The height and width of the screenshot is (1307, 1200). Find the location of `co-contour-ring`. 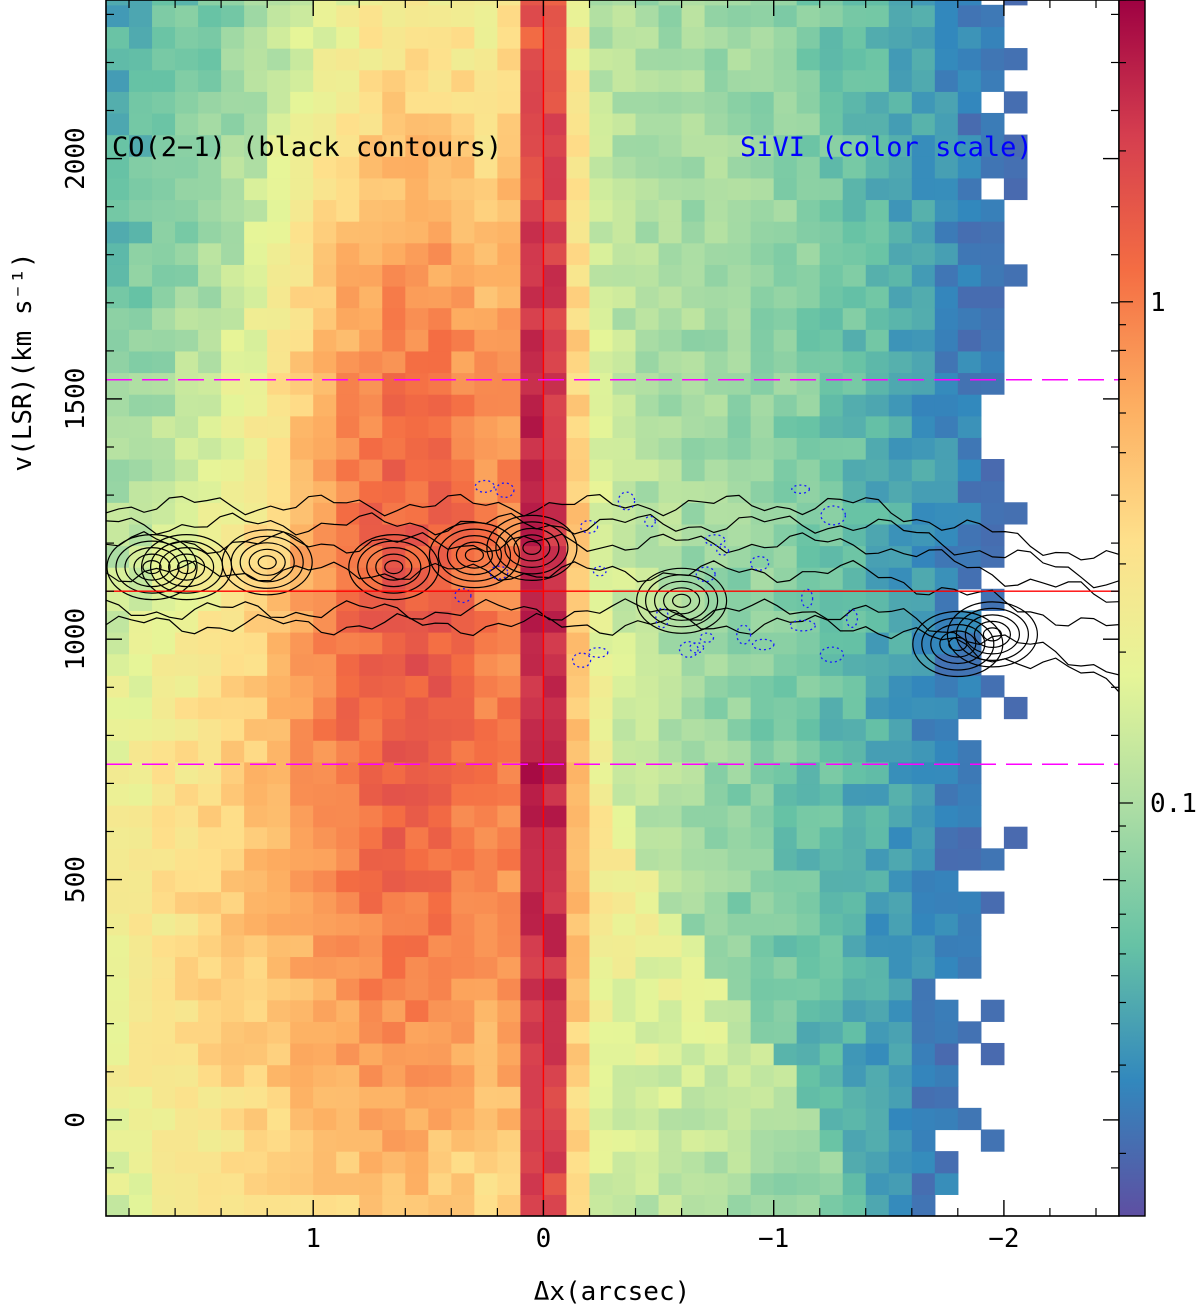

co-contour-ring is located at coordinates (532, 548).